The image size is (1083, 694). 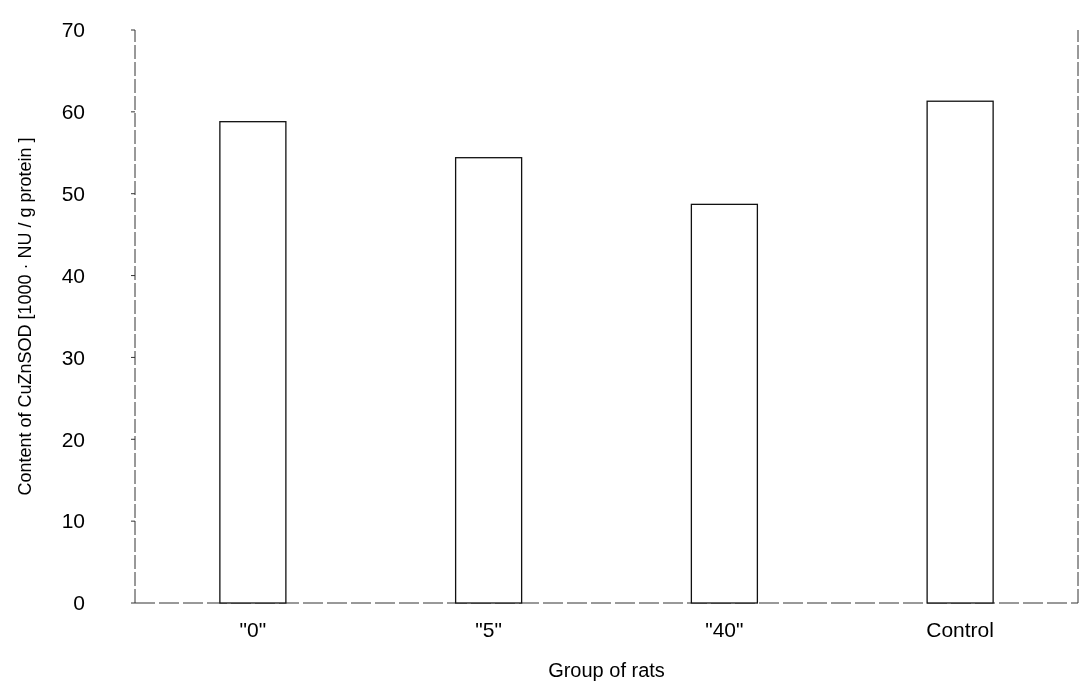 What do you see at coordinates (253, 629) in the screenshot?
I see `x-tick-label: "0"` at bounding box center [253, 629].